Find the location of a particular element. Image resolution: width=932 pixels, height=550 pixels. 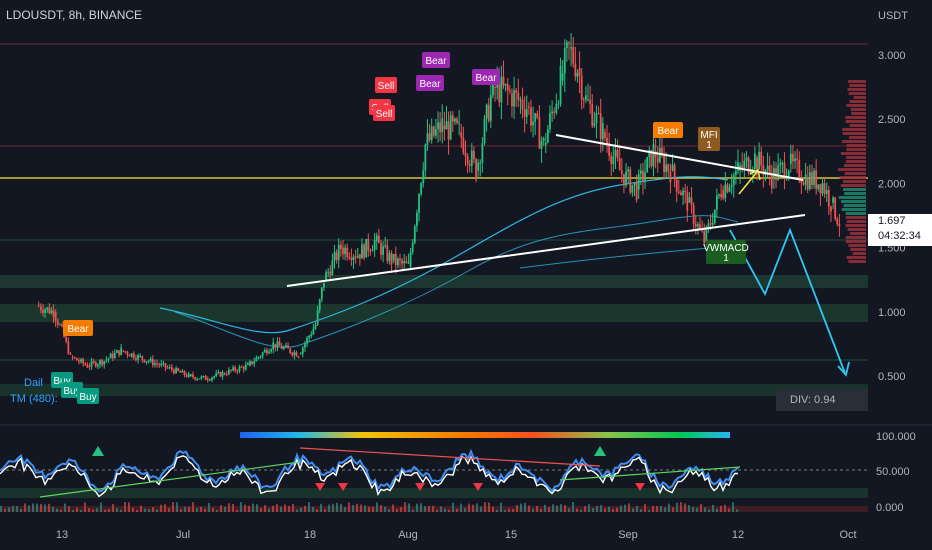

x-tick-label: Jul is located at coordinates (183, 535).